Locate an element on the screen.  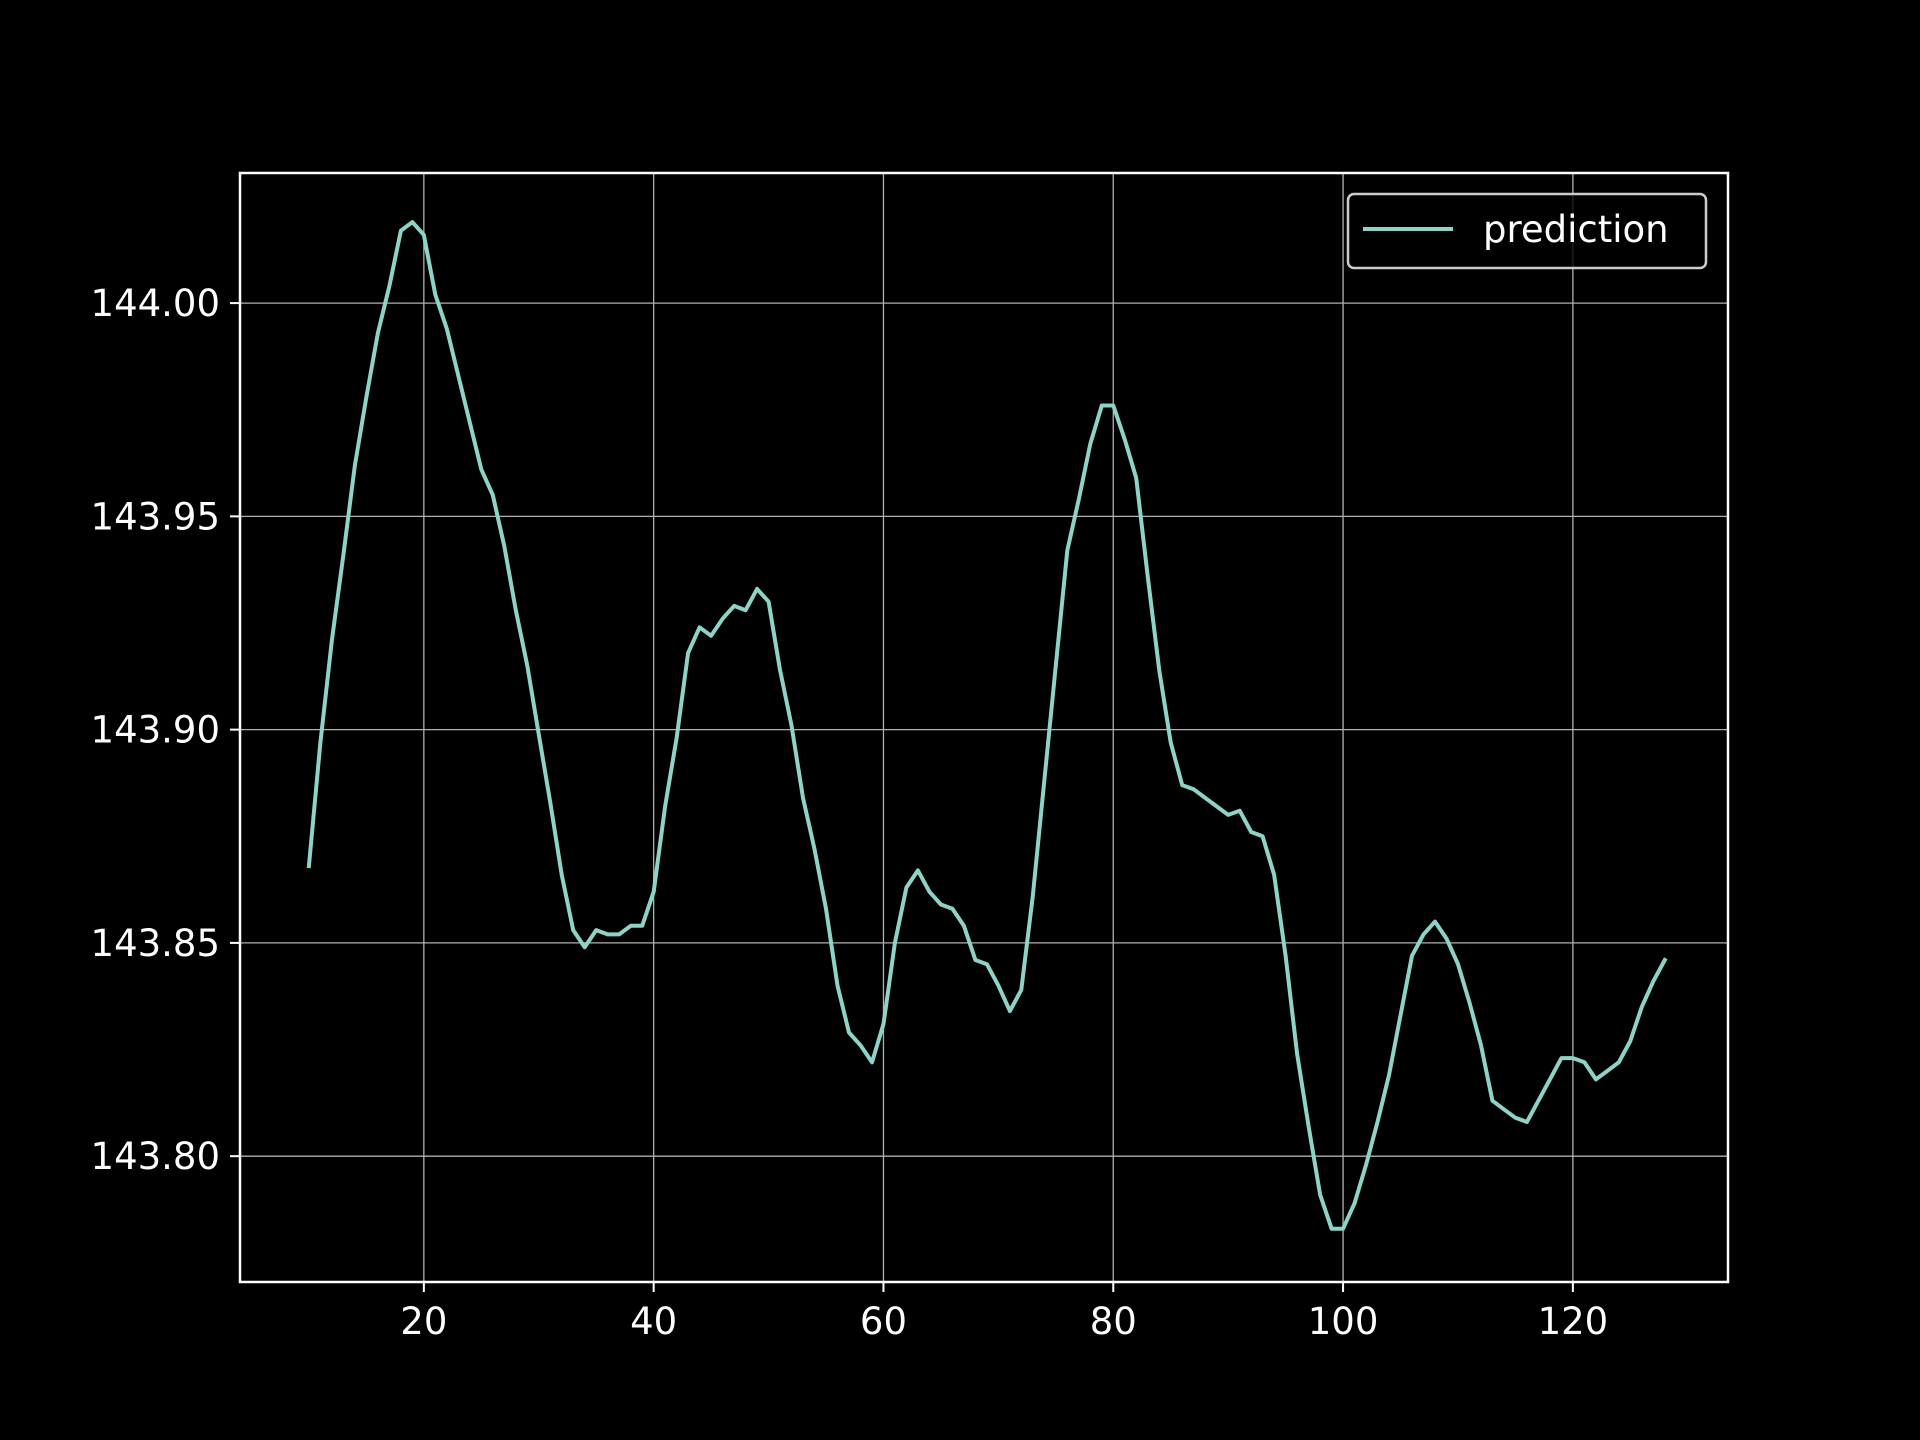
legend-label-prediction: prediction is located at coordinates (1576, 229).